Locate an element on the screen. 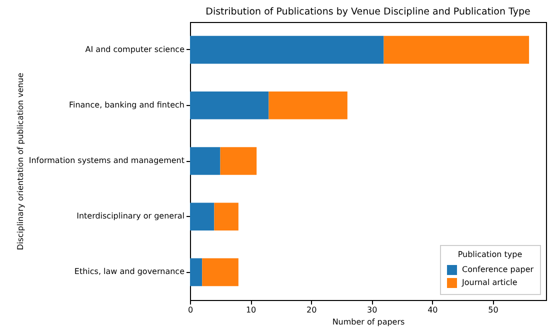  x-tick-label: 0 is located at coordinates (191, 310).